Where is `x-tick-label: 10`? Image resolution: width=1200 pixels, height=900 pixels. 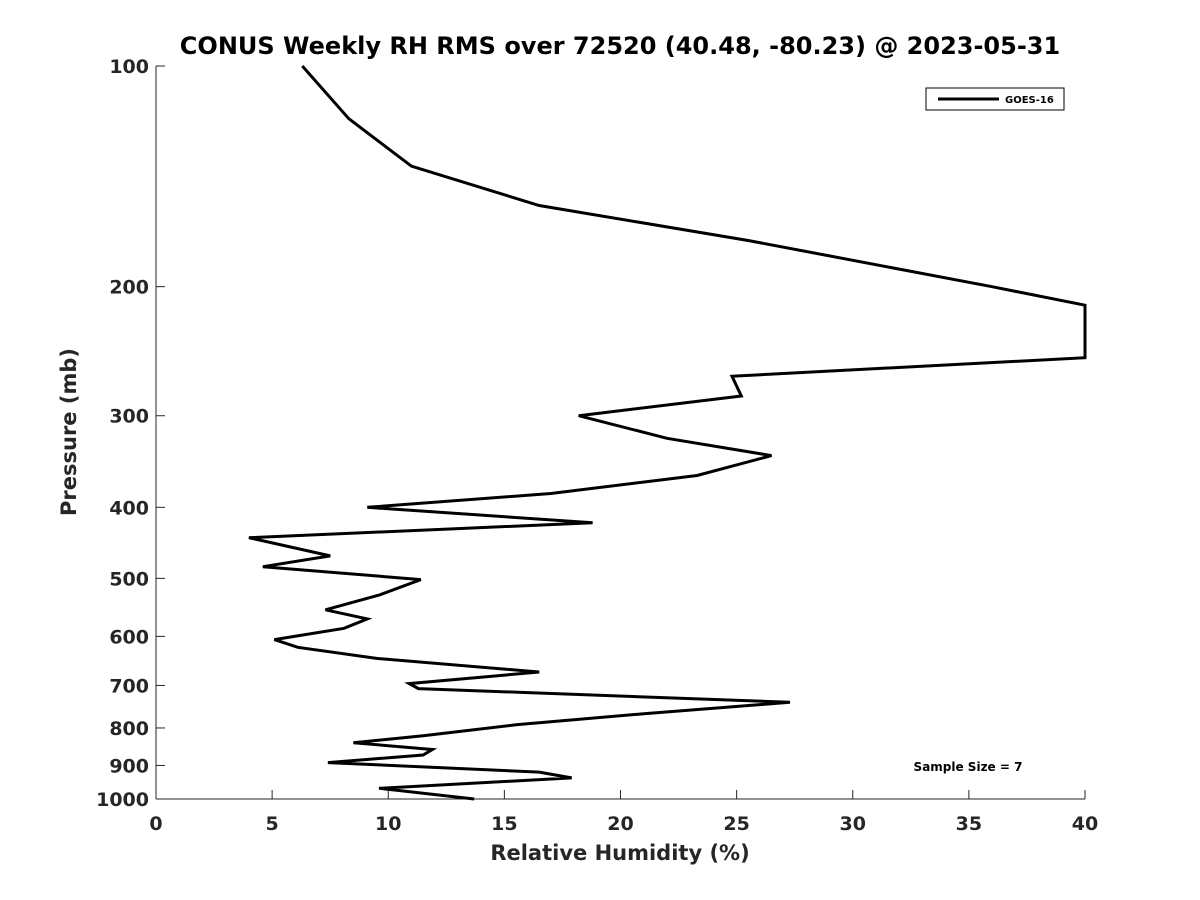
x-tick-label: 10 is located at coordinates (388, 824).